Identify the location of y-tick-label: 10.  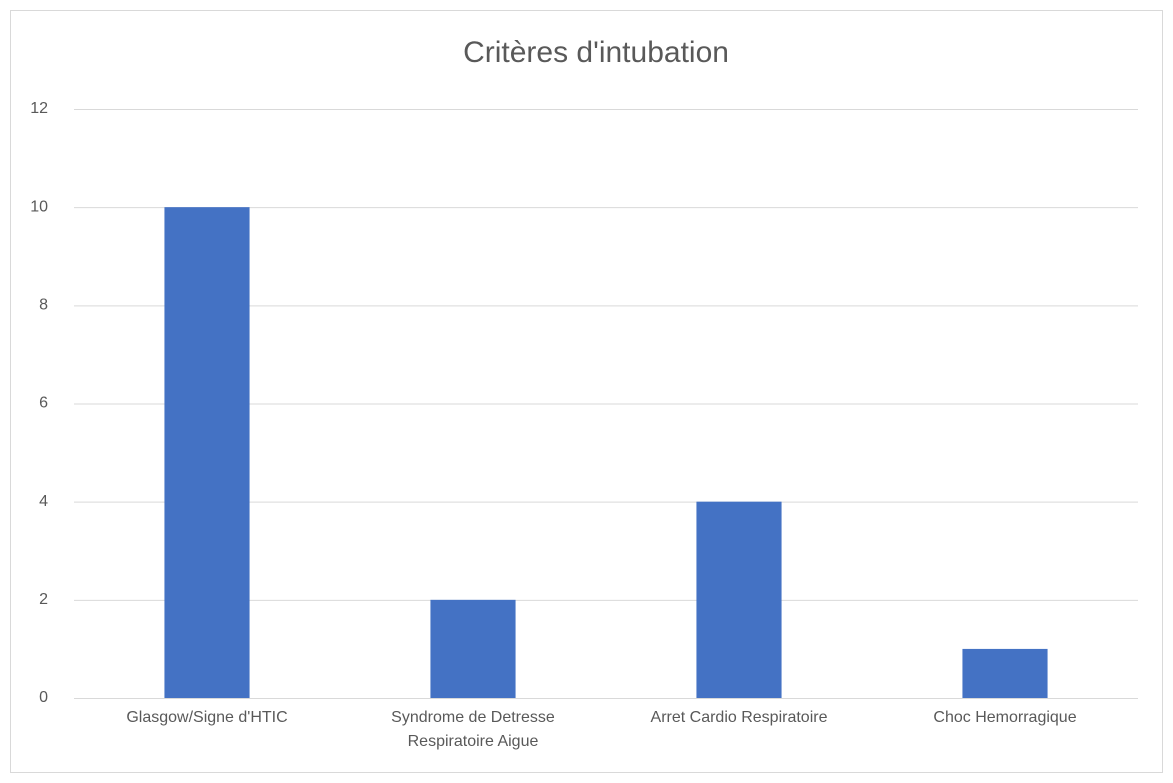
(39, 206).